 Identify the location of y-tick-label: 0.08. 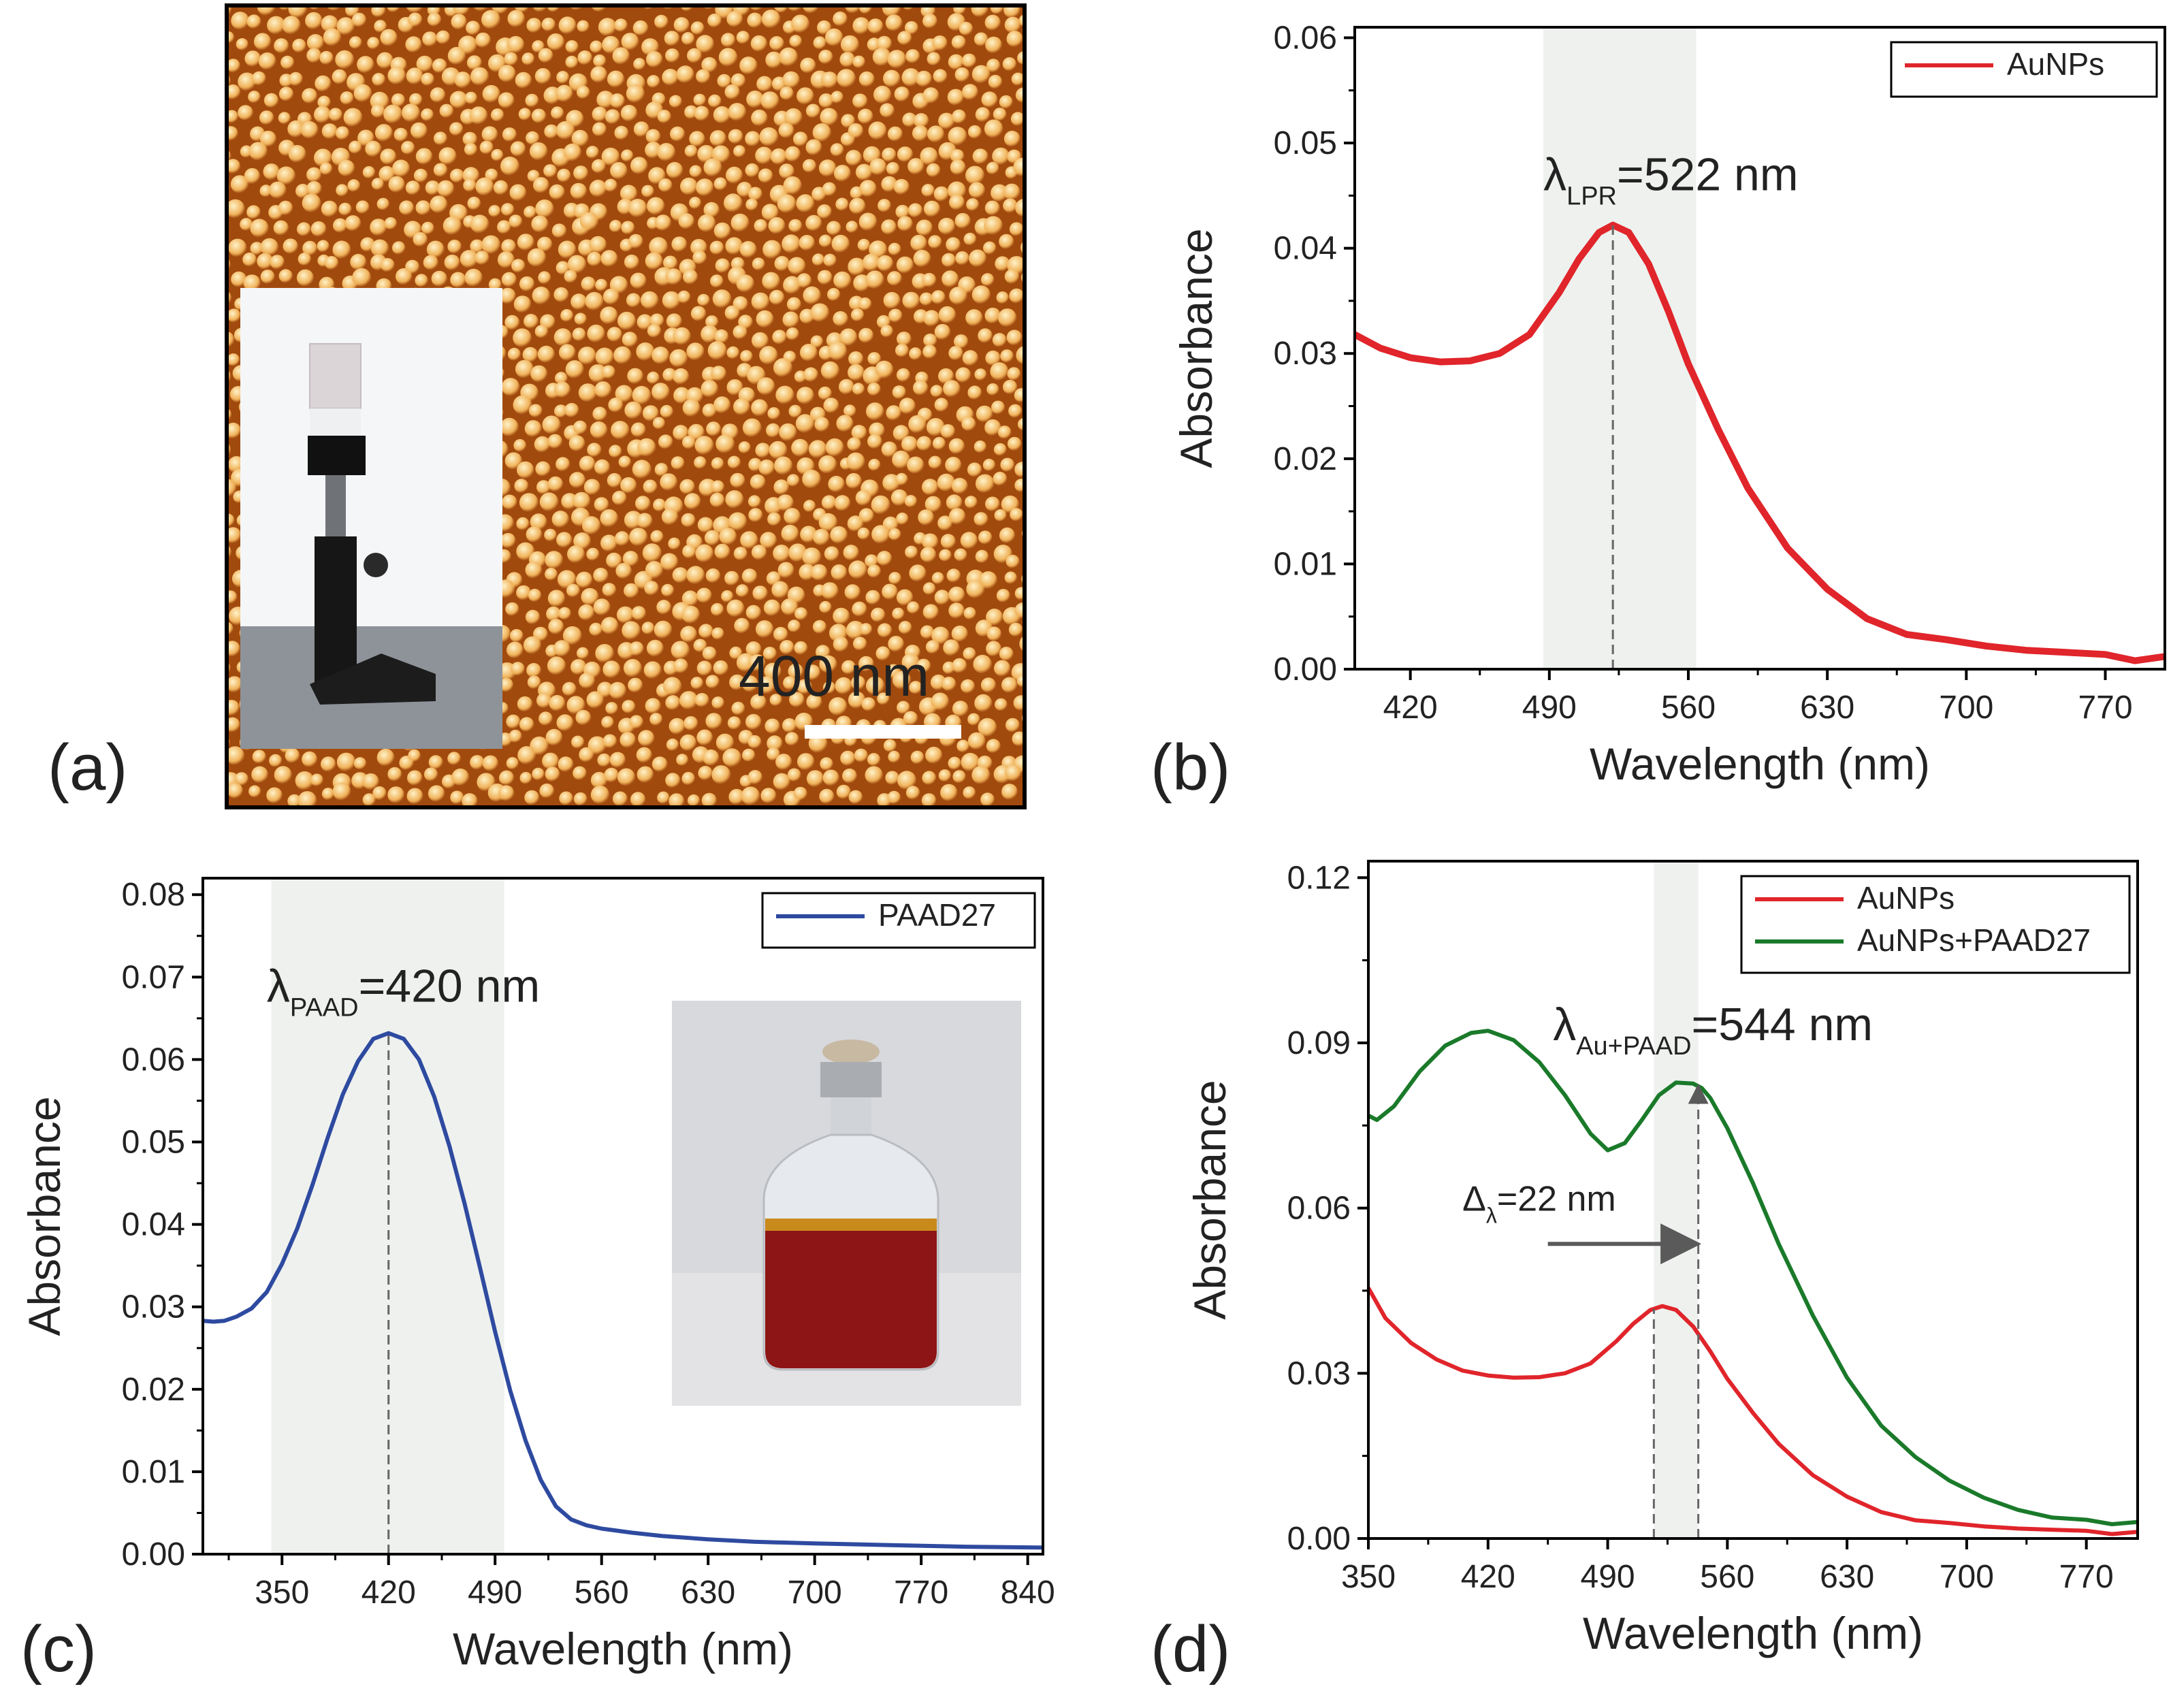
(153, 895).